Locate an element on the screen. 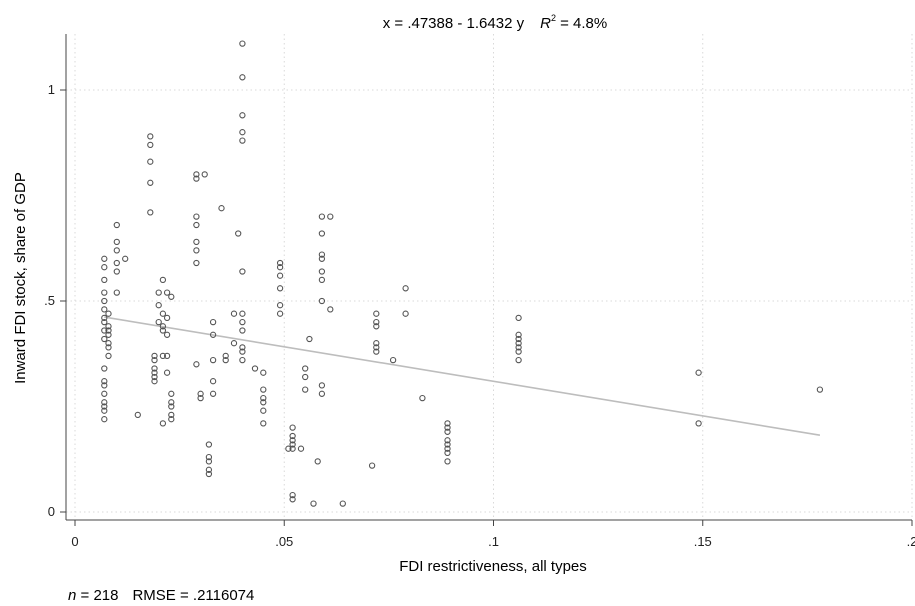 Image resolution: width=915 pixels, height=606 pixels. footnote-n-value: = 218 is located at coordinates (97, 595).